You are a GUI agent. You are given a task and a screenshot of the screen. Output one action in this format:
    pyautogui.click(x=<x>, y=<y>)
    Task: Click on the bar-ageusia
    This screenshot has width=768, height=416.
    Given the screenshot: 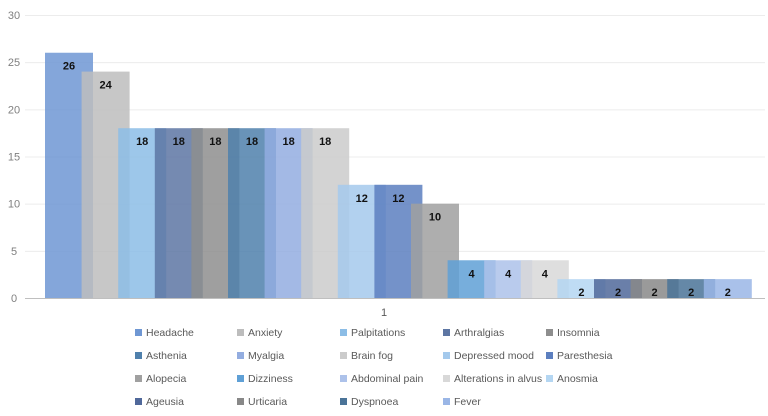 What is the action you would take?
    pyautogui.click(x=618, y=288)
    